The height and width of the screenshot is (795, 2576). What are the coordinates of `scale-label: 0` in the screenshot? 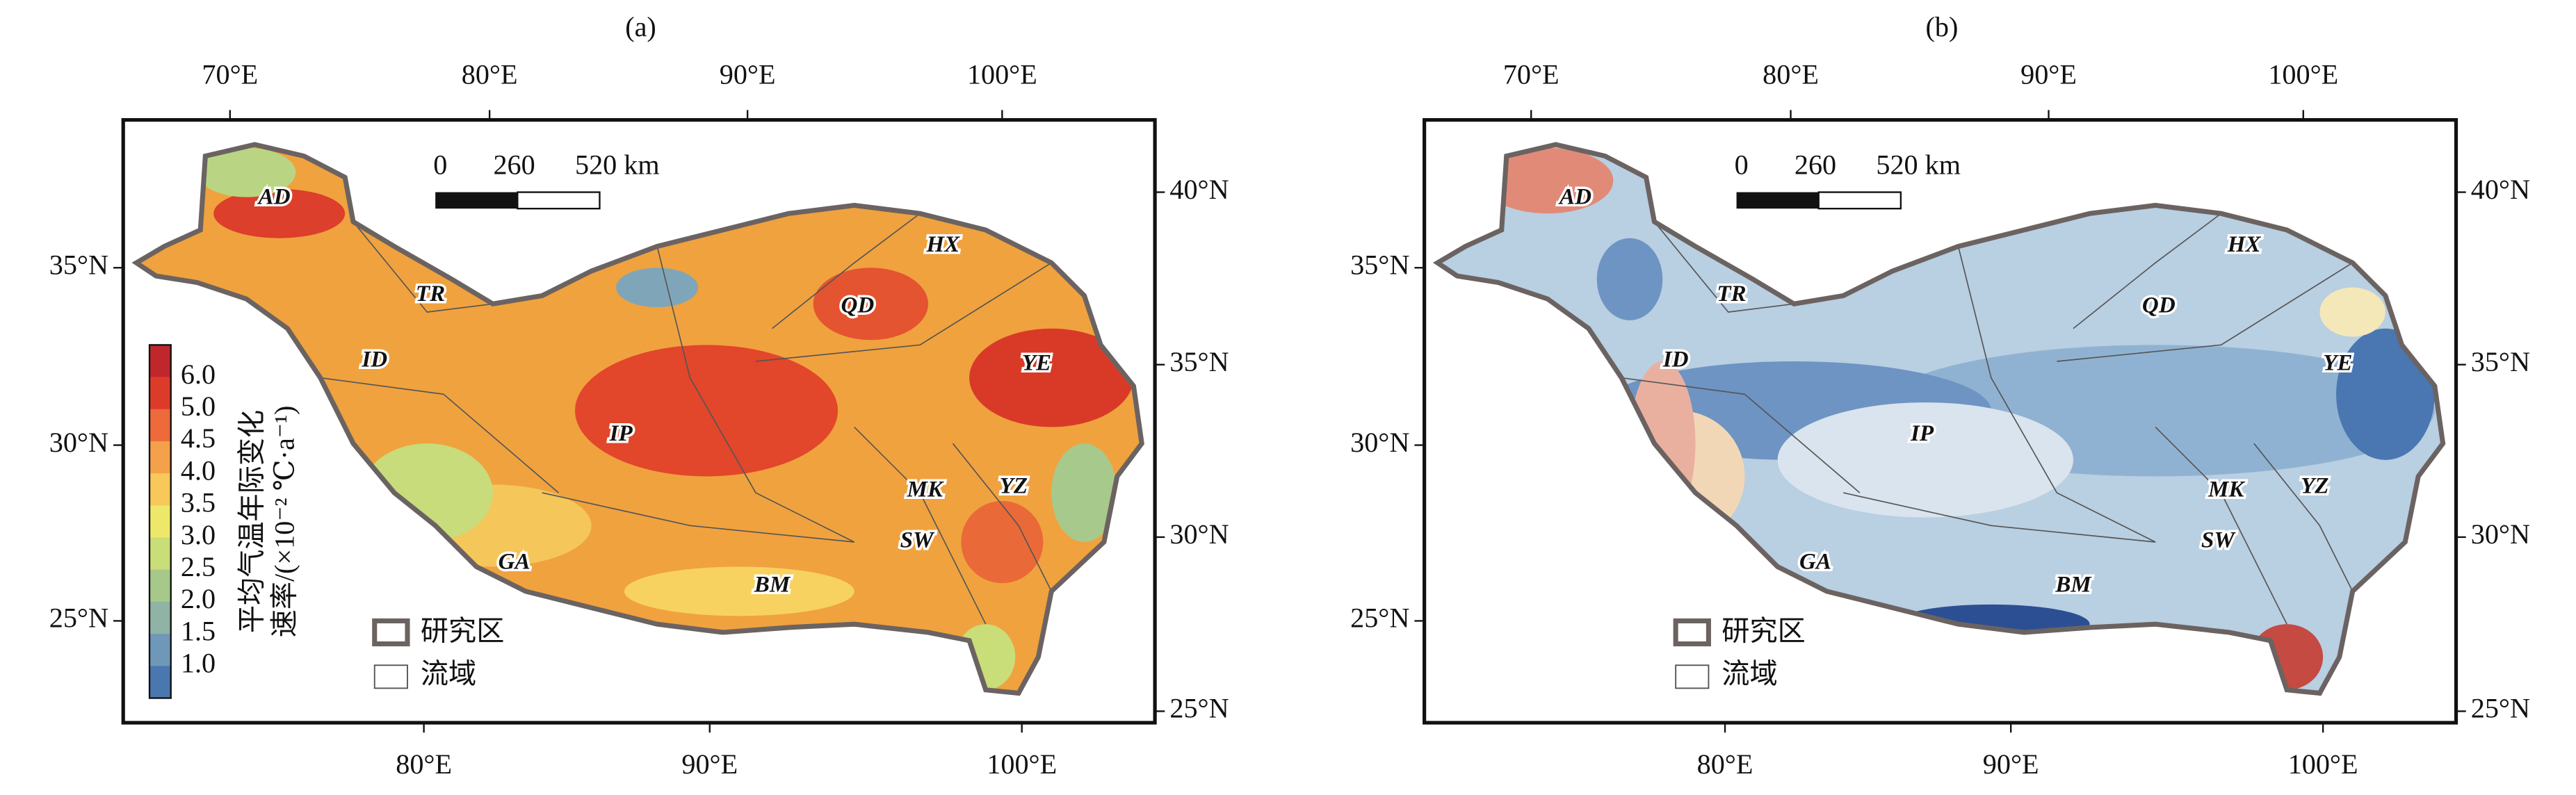 It's located at (440, 164).